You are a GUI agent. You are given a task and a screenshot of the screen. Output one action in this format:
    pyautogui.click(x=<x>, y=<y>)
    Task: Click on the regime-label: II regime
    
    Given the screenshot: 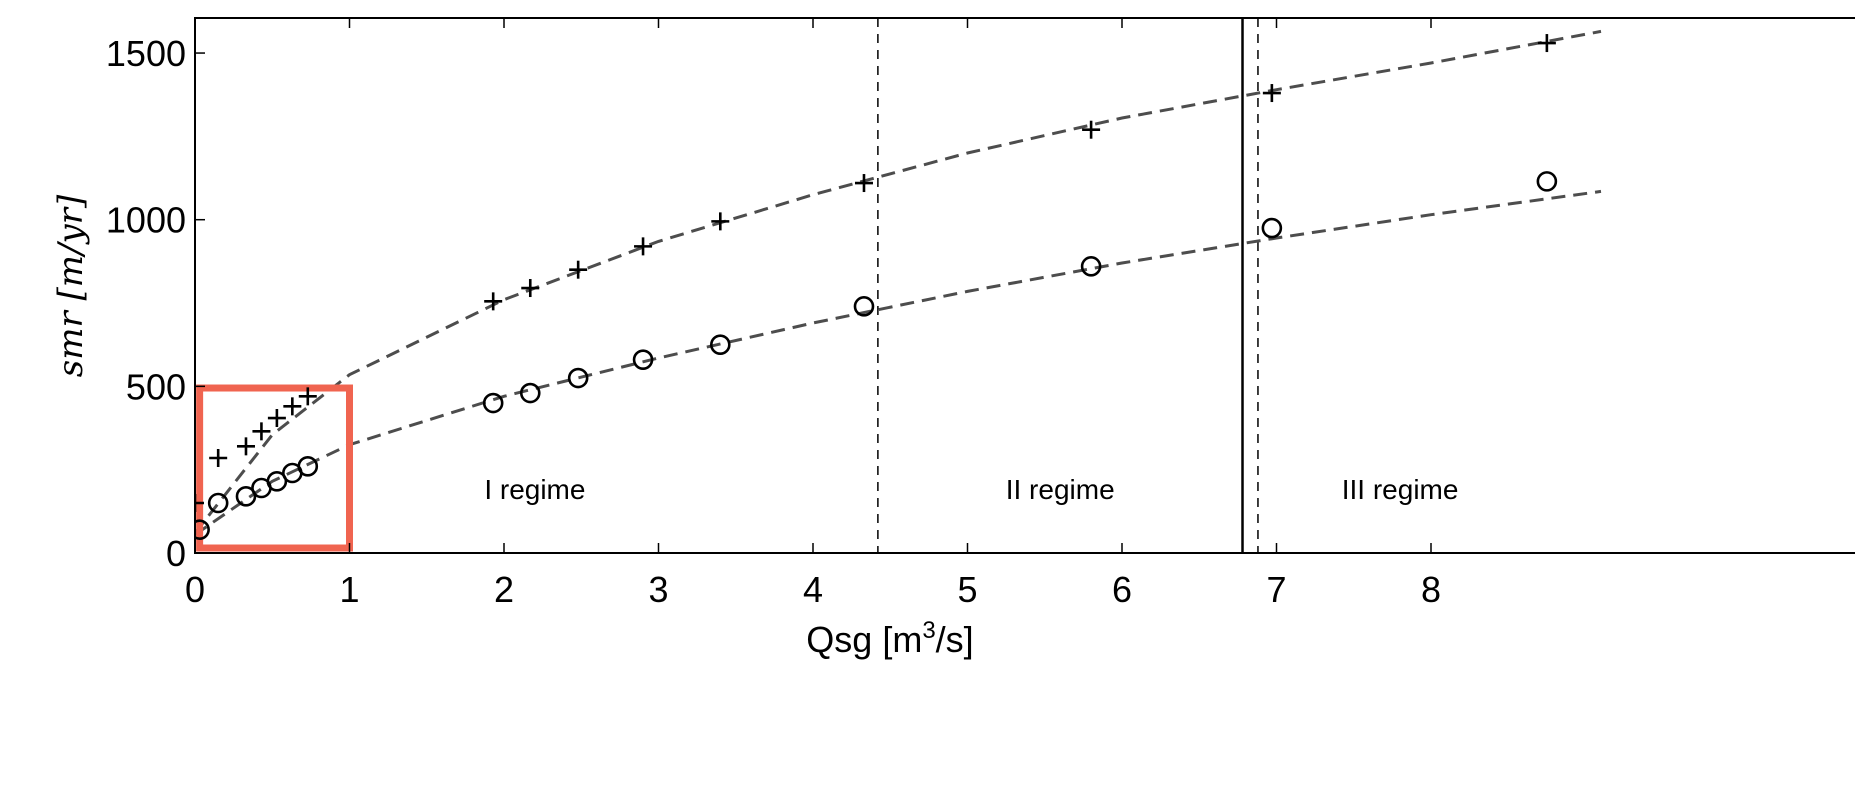 What is the action you would take?
    pyautogui.click(x=1060, y=489)
    